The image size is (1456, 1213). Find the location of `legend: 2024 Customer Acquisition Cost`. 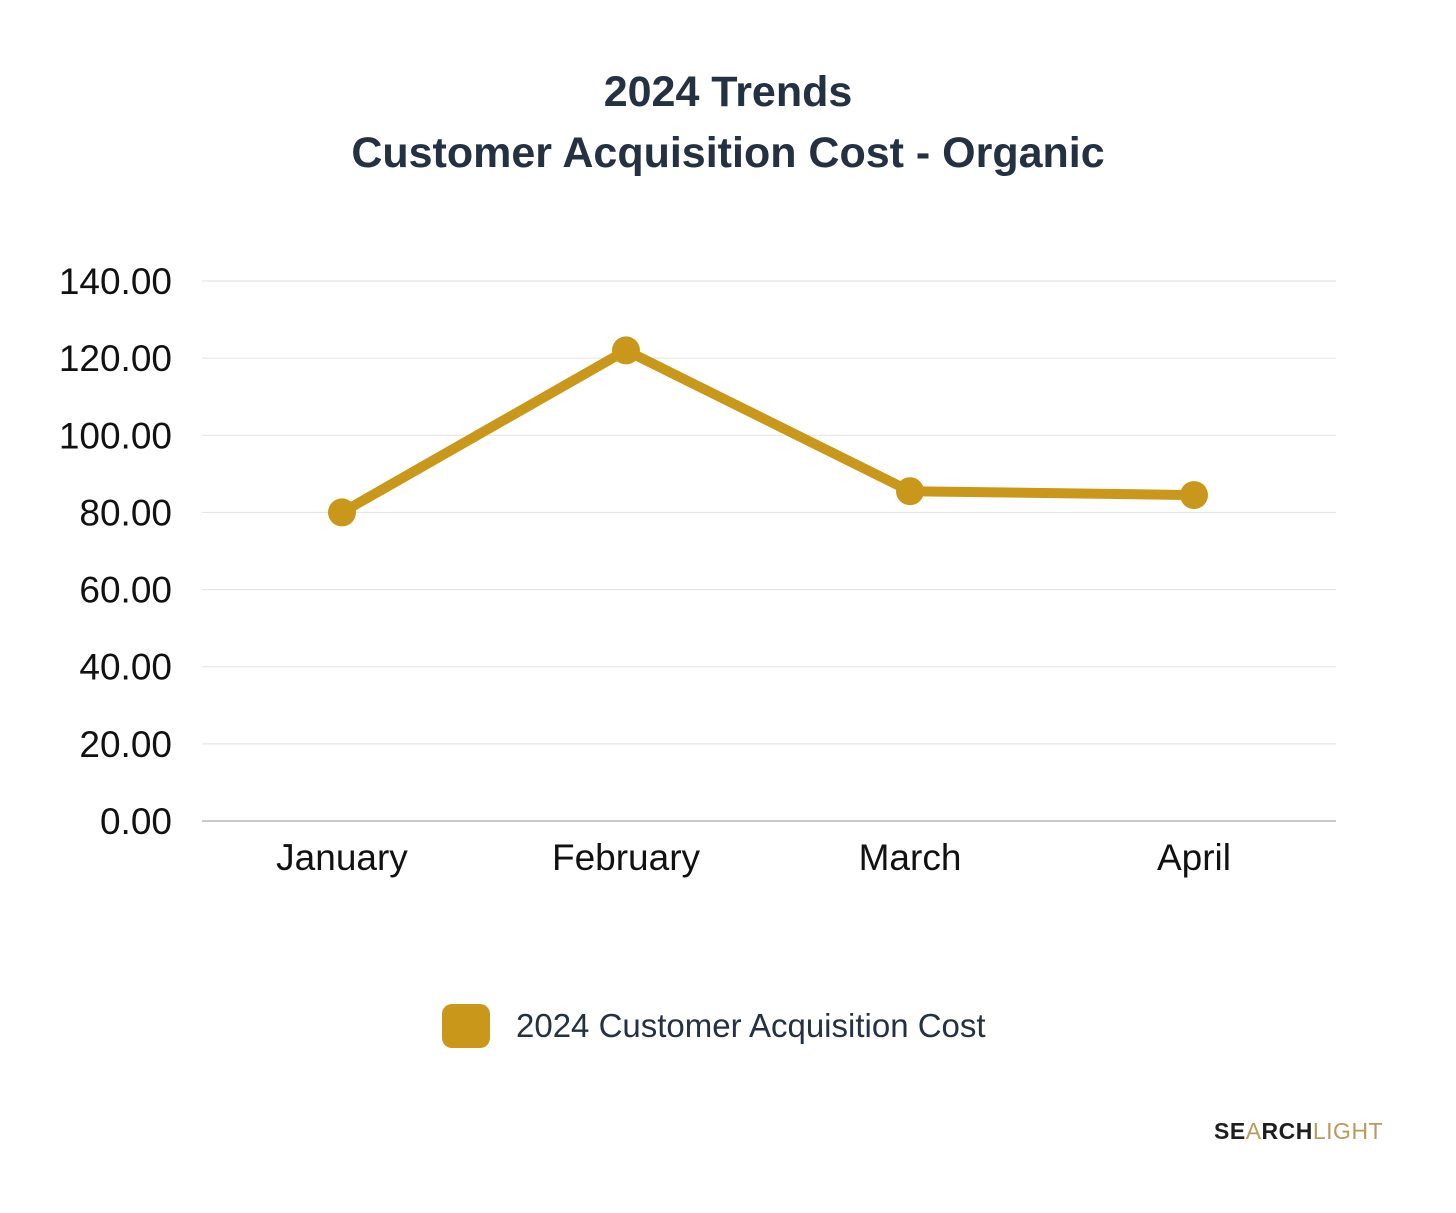

legend: 2024 Customer Acquisition Cost is located at coordinates (714, 1026).